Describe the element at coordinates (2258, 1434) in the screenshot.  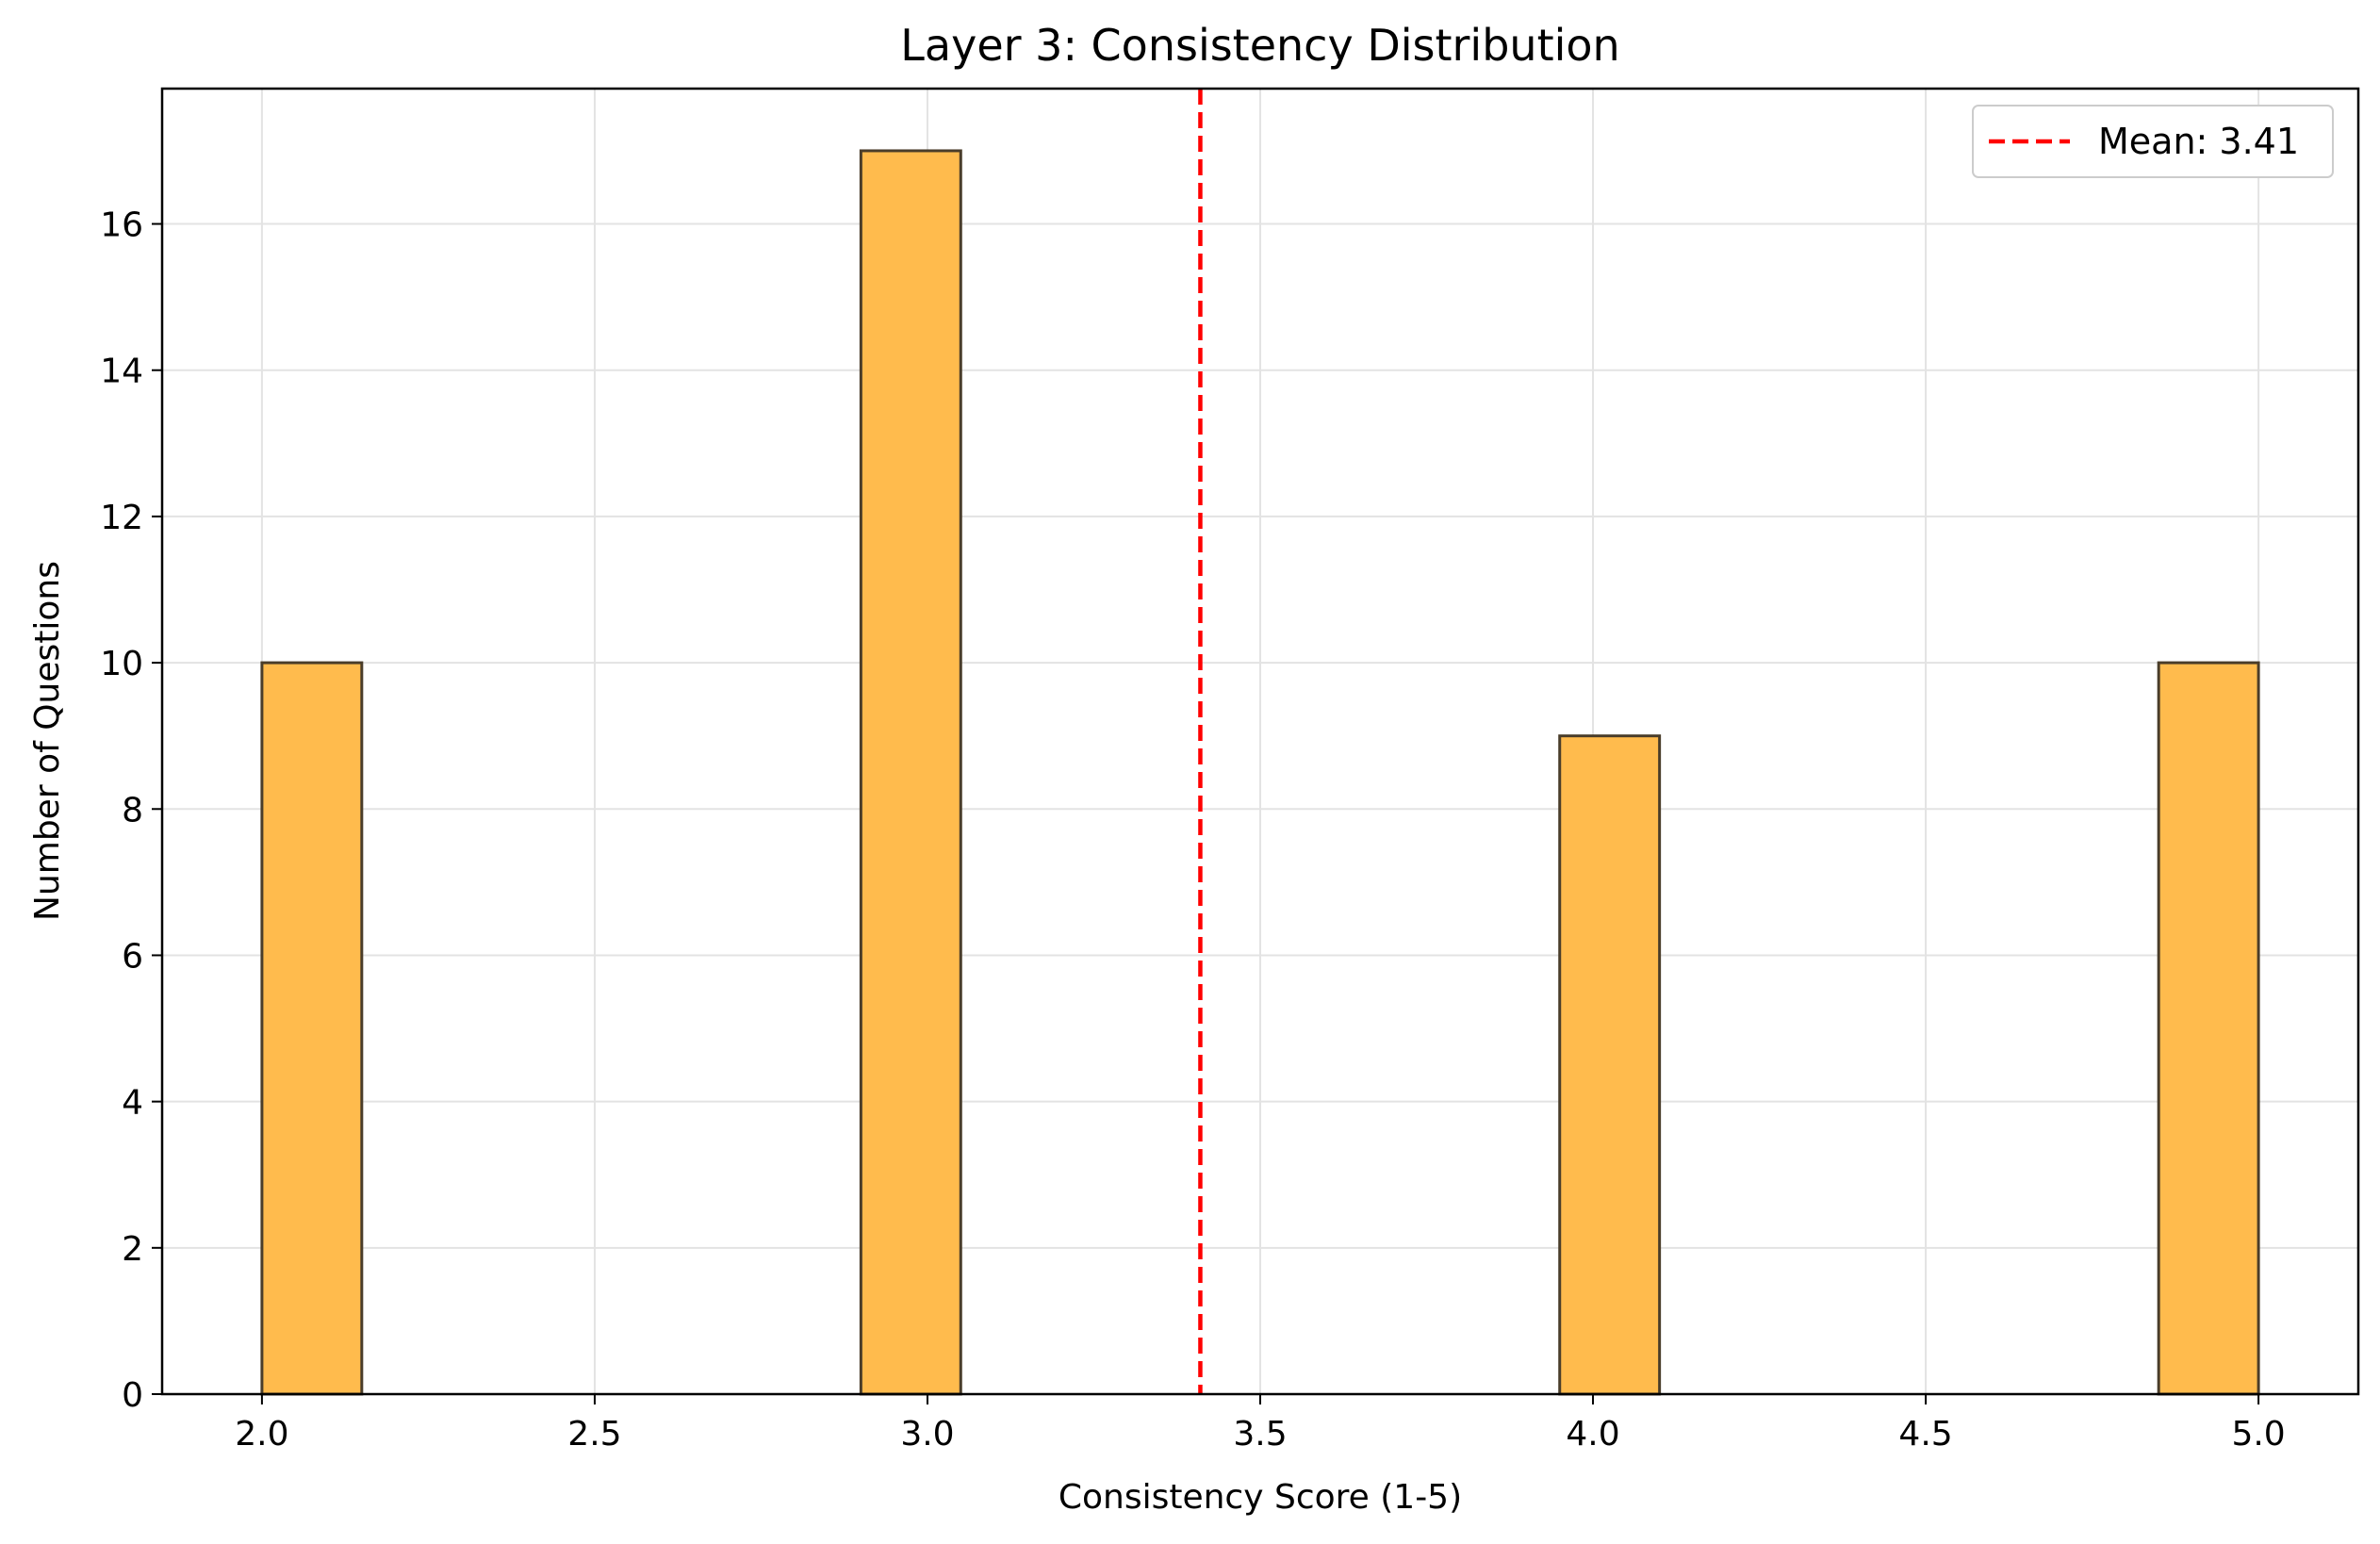
I see `x-tick-label: 5.0` at that location.